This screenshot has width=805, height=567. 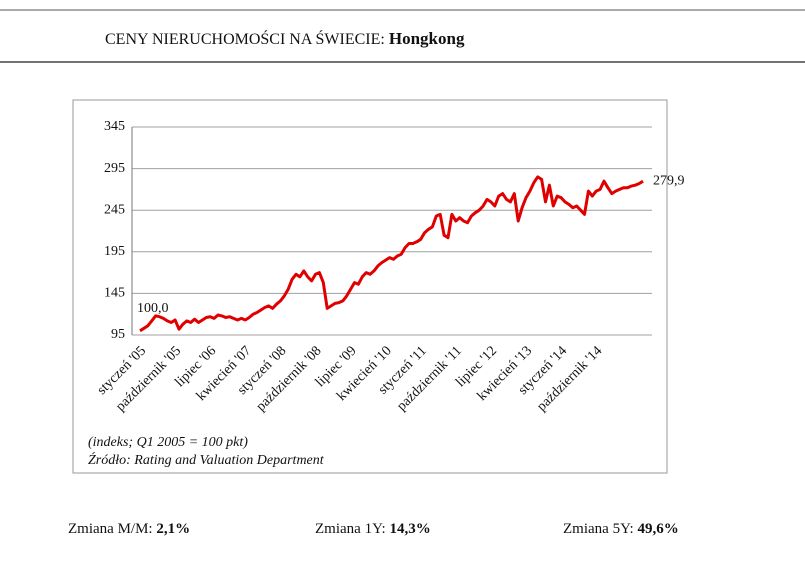 I want to click on y-tick-label: 145, so click(x=114, y=293).